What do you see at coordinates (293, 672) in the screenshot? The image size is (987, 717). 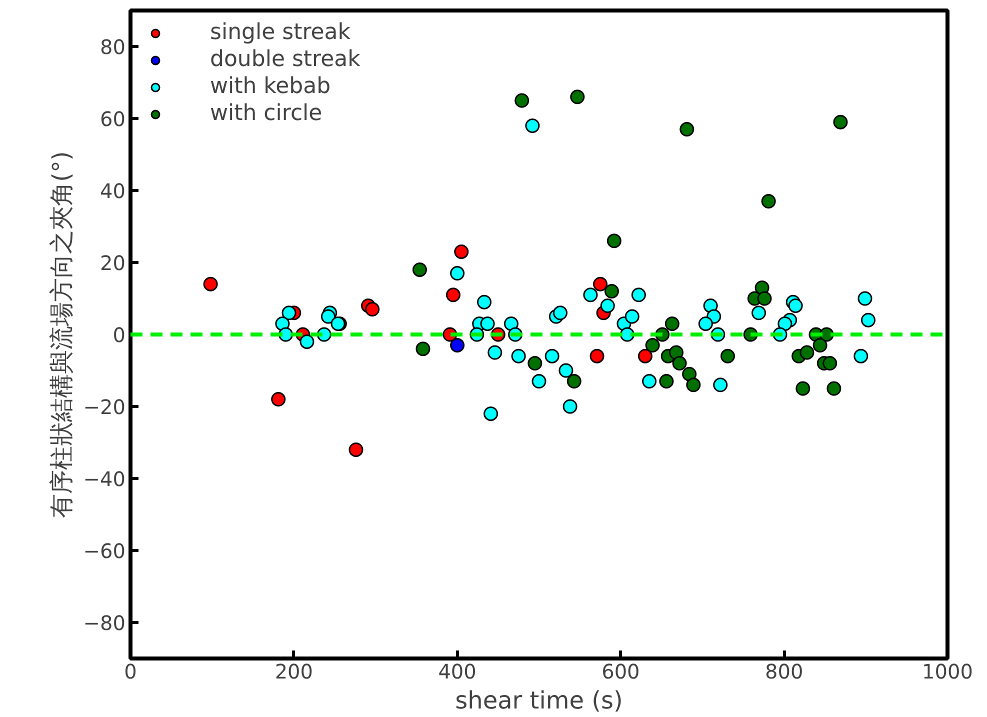 I see `x-tick-label: 200` at bounding box center [293, 672].